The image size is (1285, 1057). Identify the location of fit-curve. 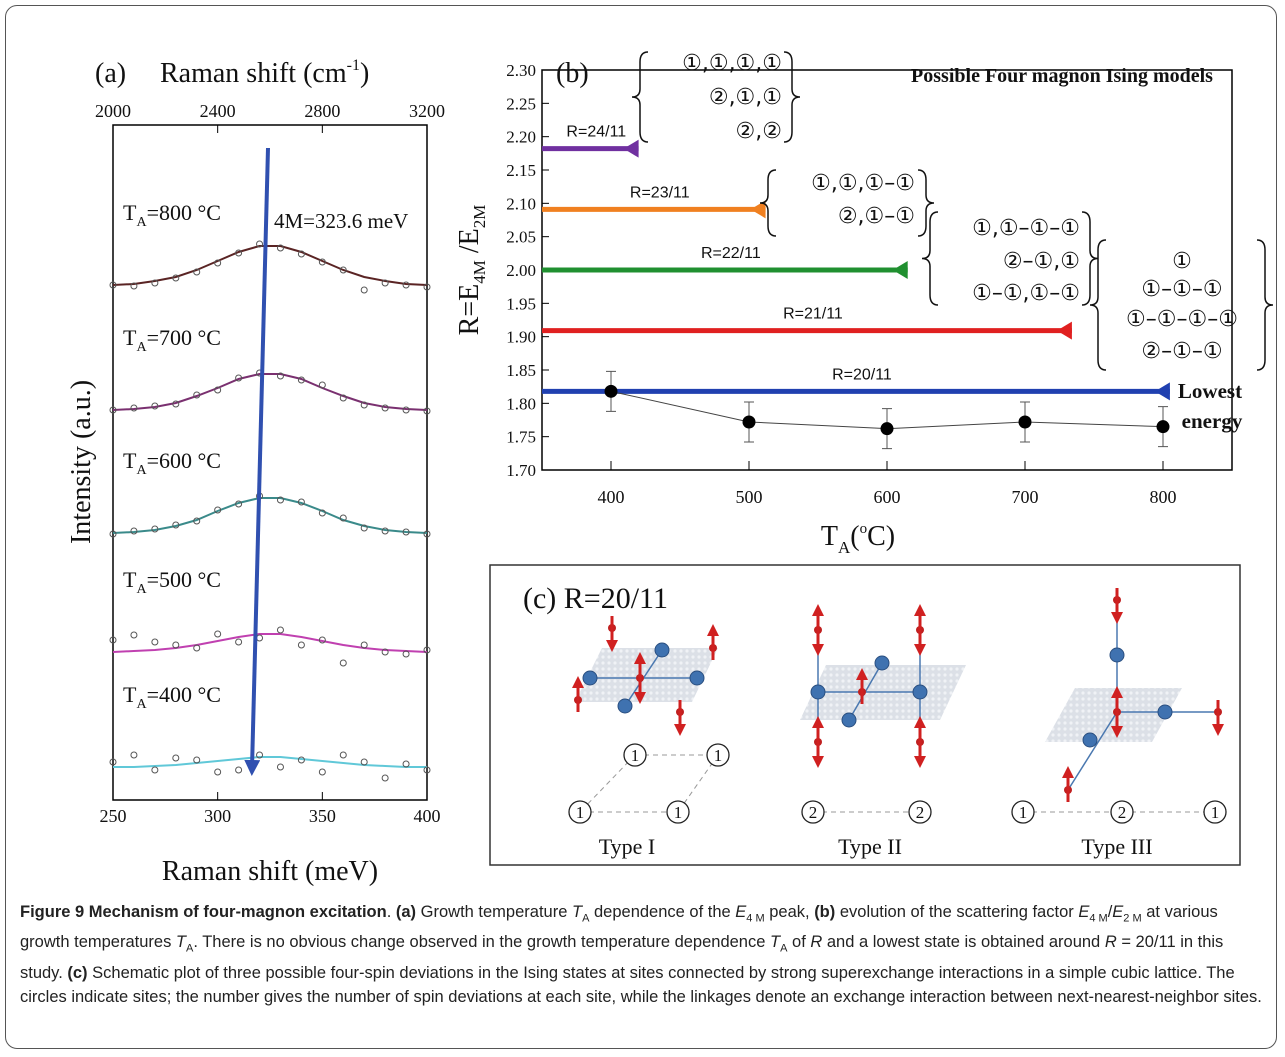
(270, 392).